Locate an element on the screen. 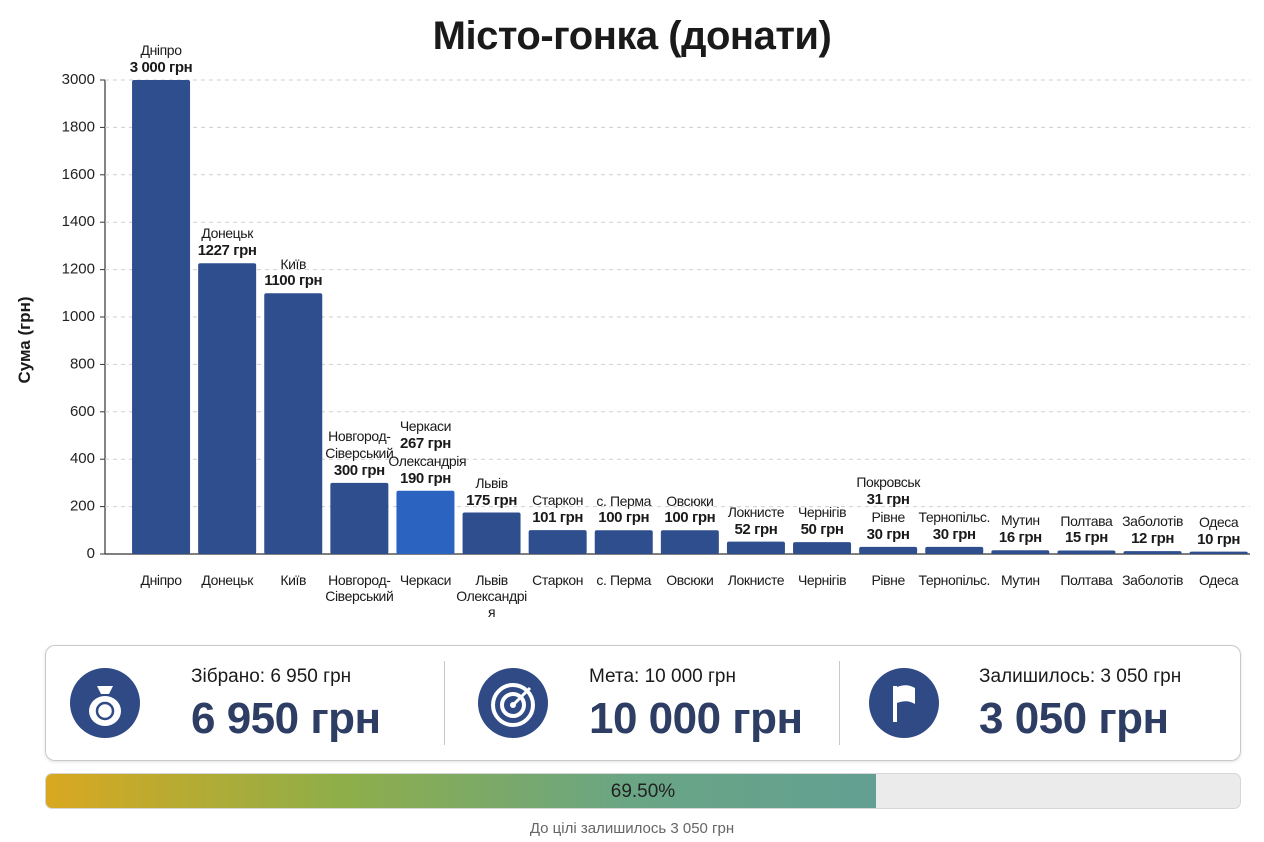  x-tick-label: Рівне is located at coordinates (888, 580).